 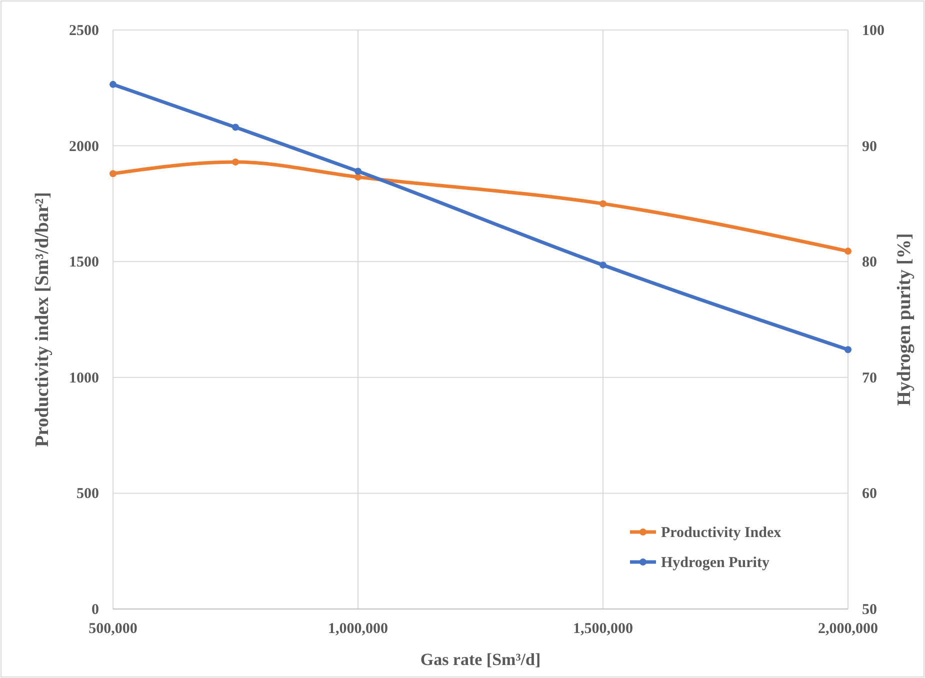 What do you see at coordinates (721, 533) in the screenshot?
I see `legend-label: Productivity Index` at bounding box center [721, 533].